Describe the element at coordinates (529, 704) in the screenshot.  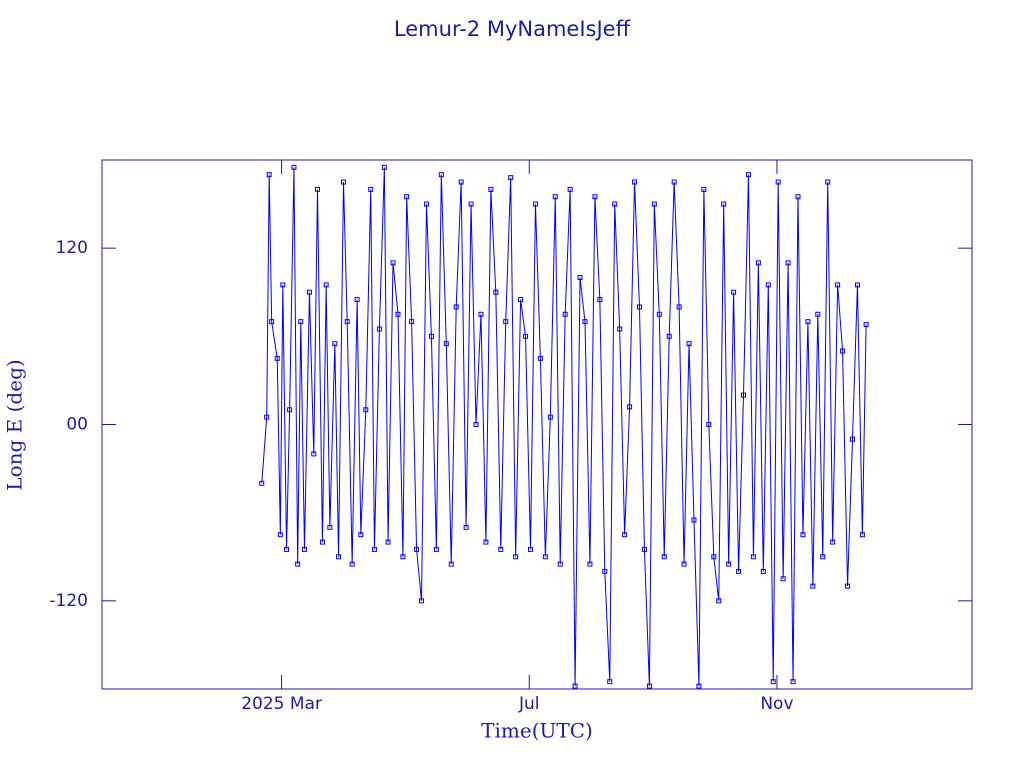
I see `x-tick-label: Jul` at that location.